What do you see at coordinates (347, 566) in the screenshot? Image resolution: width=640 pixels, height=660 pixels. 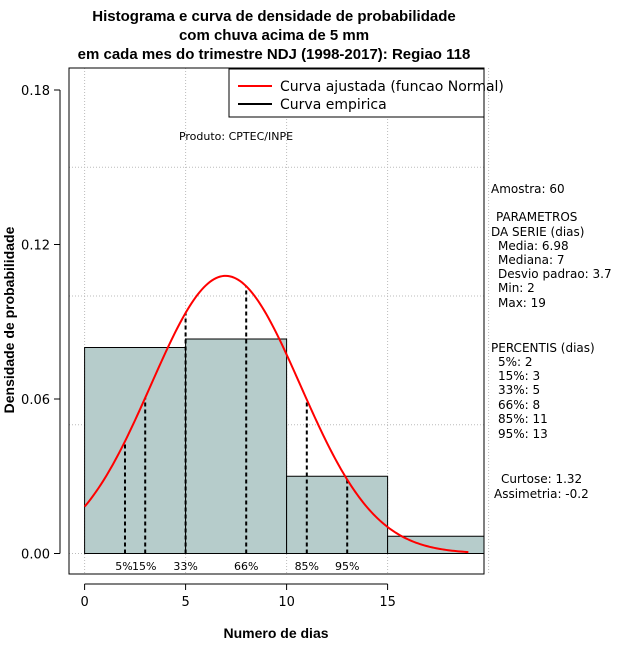 I see `percentile-label: 95%` at bounding box center [347, 566].